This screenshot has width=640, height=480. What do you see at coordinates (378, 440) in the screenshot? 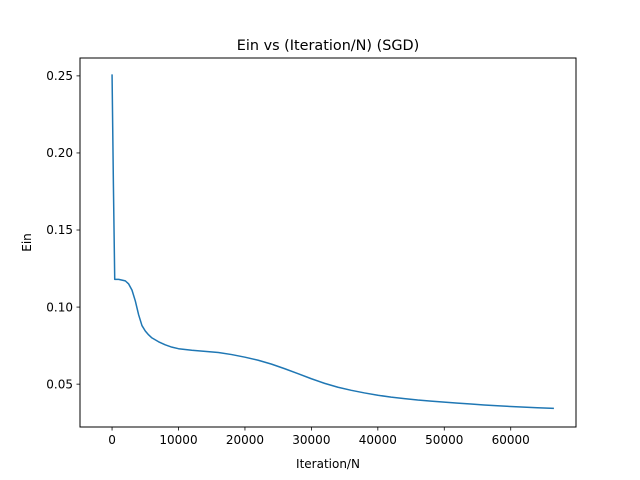
I see `x-tick-label-4: 40000` at bounding box center [378, 440].